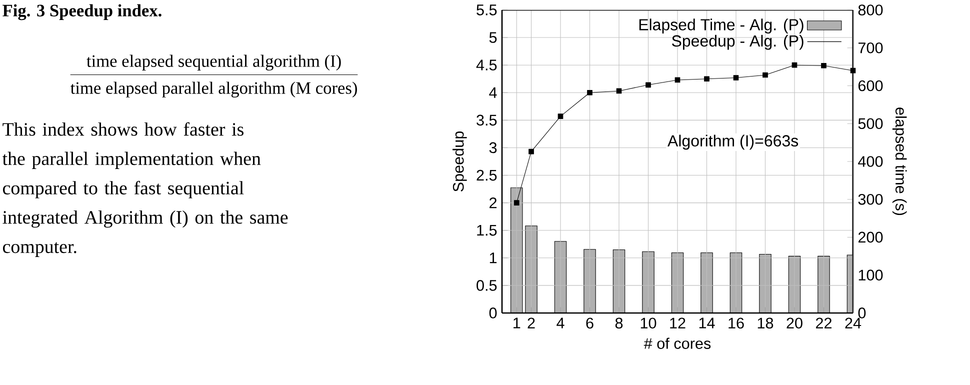 This screenshot has height=385, width=970. Describe the element at coordinates (493, 92) in the screenshot. I see `y-tick-label: 4` at that location.